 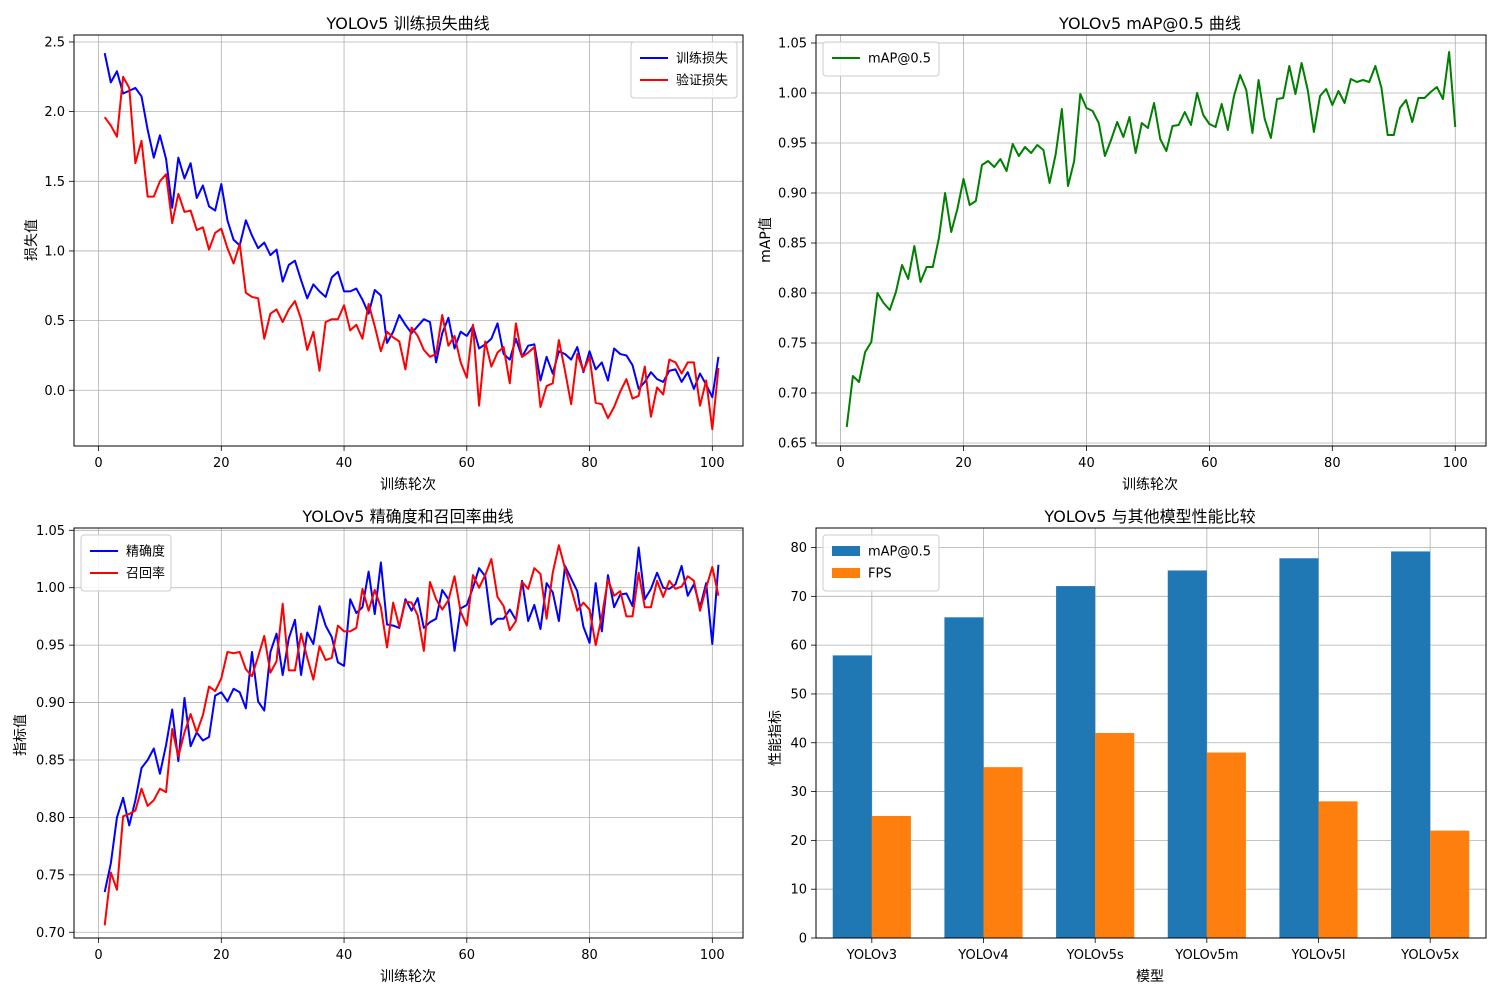 I want to click on loss-chart-ylabel: 损失值, so click(x=32, y=240).